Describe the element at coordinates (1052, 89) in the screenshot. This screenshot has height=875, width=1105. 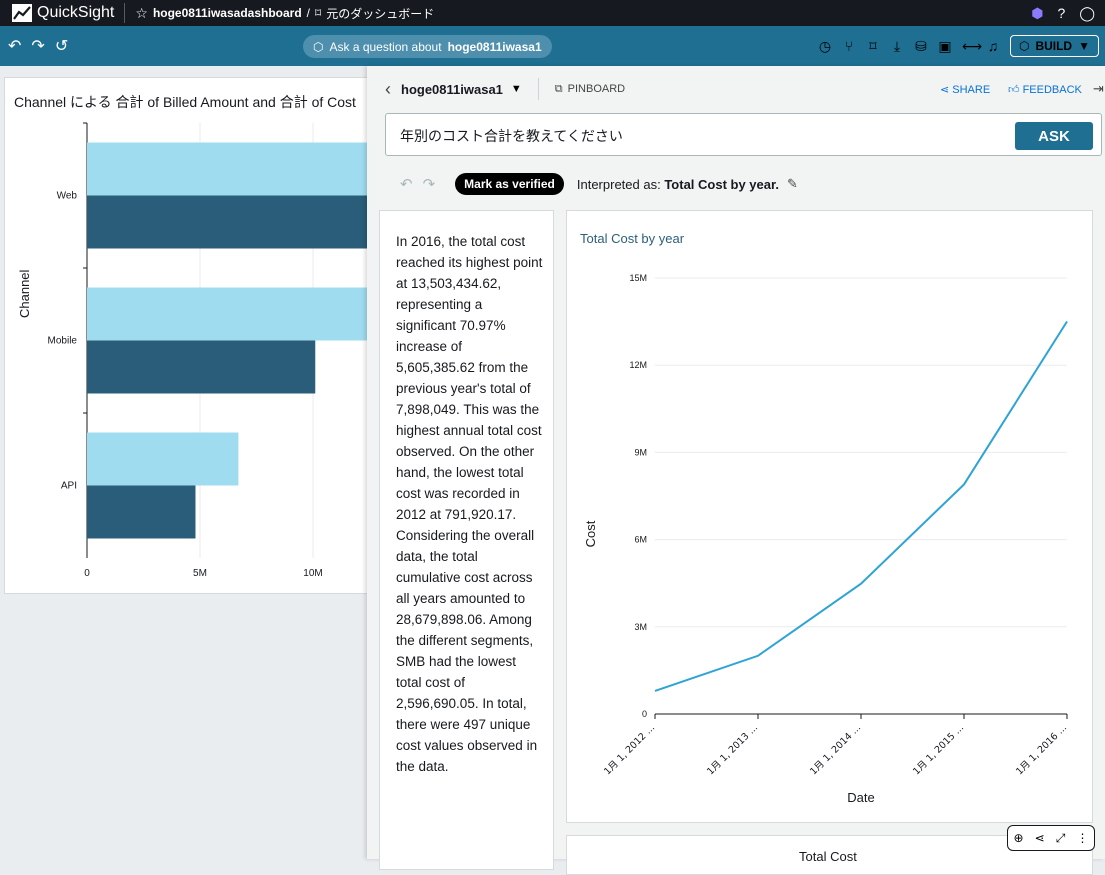
I see `feedback-label: FEEDBACK` at that location.